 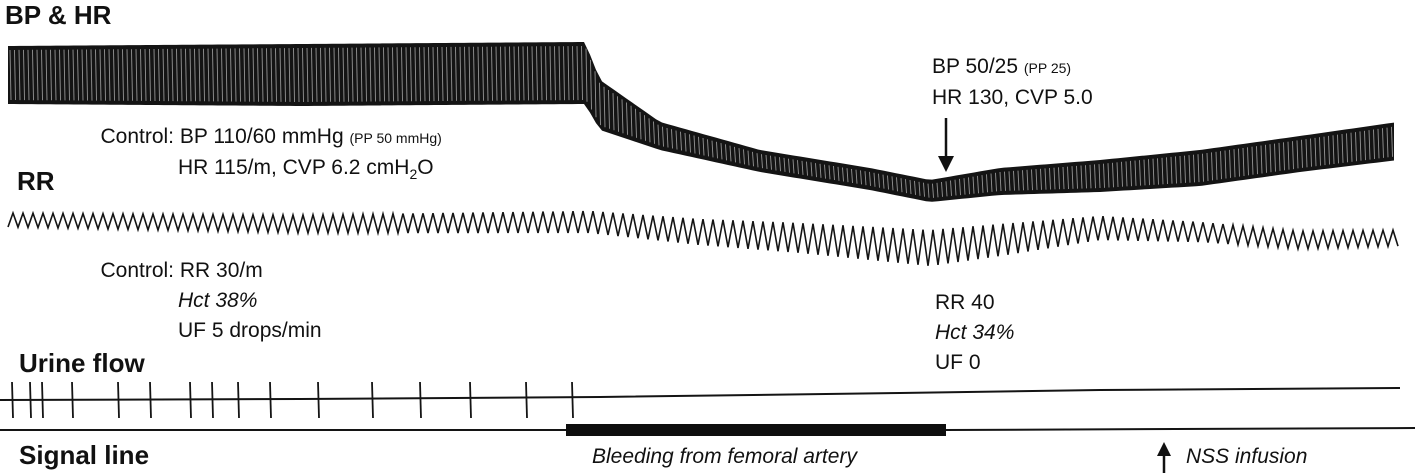 What do you see at coordinates (1247, 456) in the screenshot?
I see `nss-label: NSS infusion` at bounding box center [1247, 456].